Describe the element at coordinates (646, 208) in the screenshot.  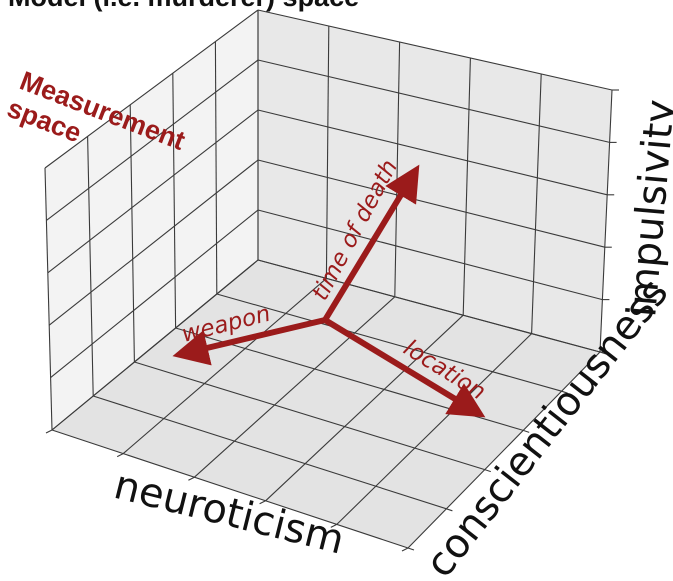
I see `axis-label-impulsivity: impulsivity` at that location.